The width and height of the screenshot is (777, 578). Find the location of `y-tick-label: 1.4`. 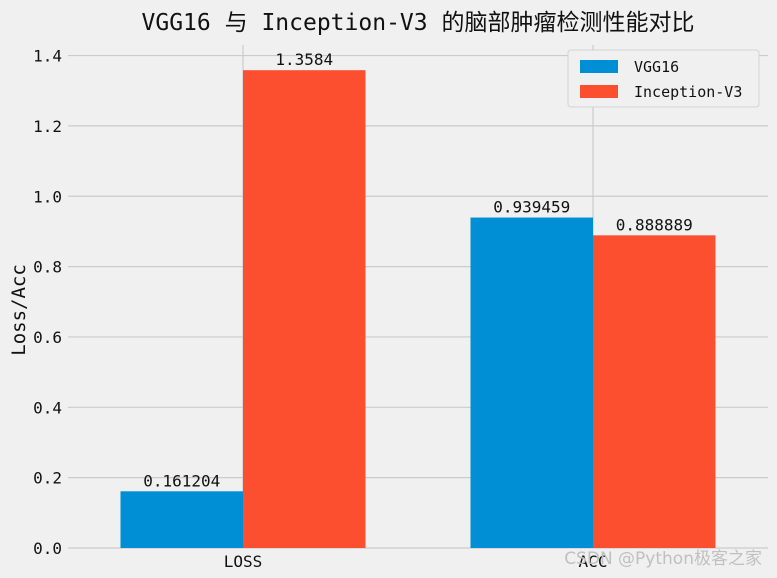

y-tick-label: 1.4 is located at coordinates (47, 56).